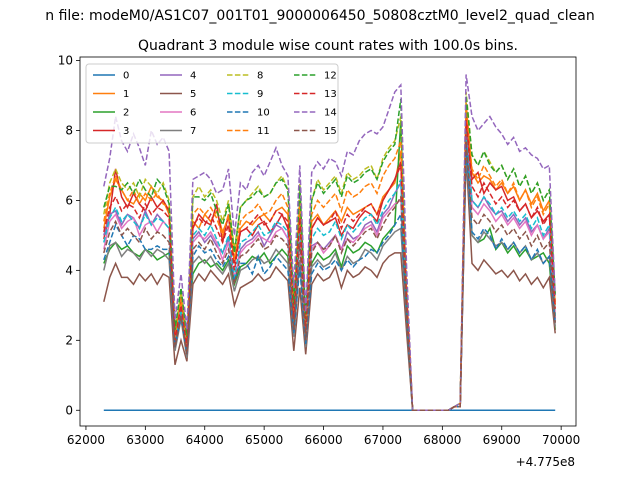  What do you see at coordinates (126, 94) in the screenshot?
I see `legend-label: 1` at bounding box center [126, 94].